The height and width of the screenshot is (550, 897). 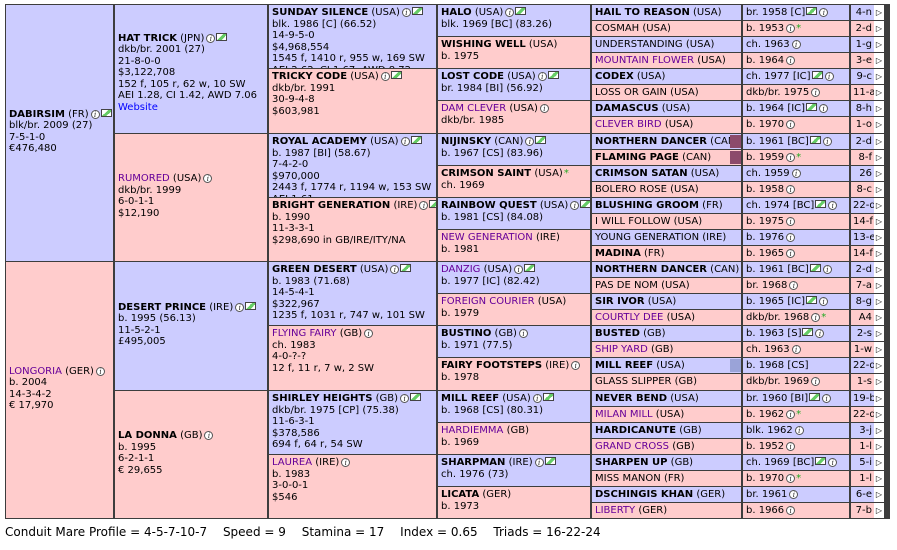 What do you see at coordinates (666, 462) in the screenshot?
I see `gen5-horse-name-cell: SHARPEN UP (GB)` at bounding box center [666, 462].